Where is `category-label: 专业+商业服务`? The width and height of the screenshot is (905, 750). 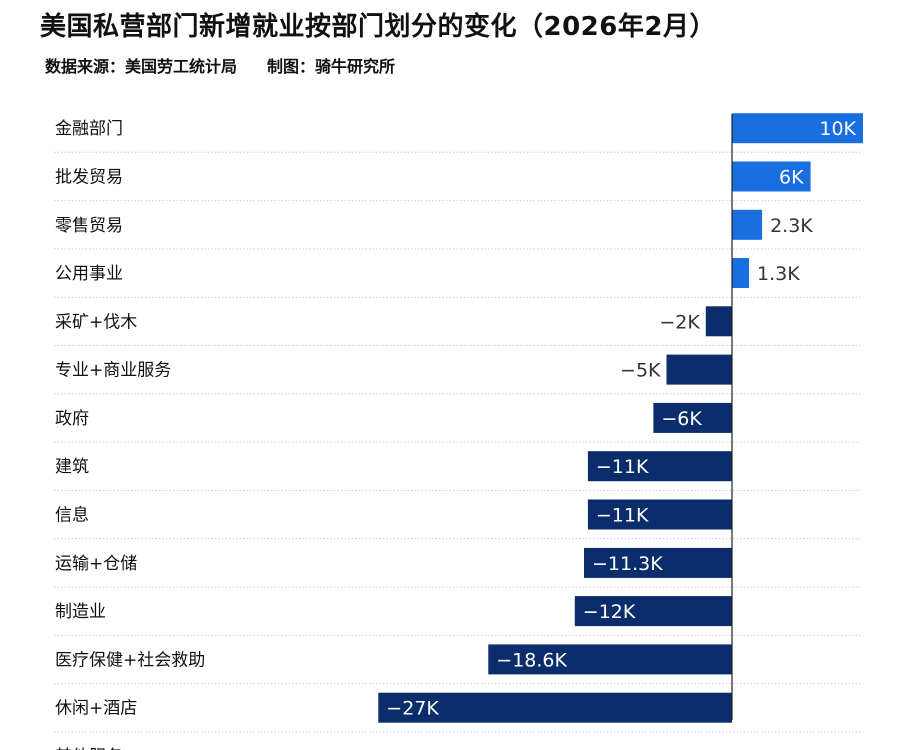
category-label: 专业+商业服务 is located at coordinates (113, 371).